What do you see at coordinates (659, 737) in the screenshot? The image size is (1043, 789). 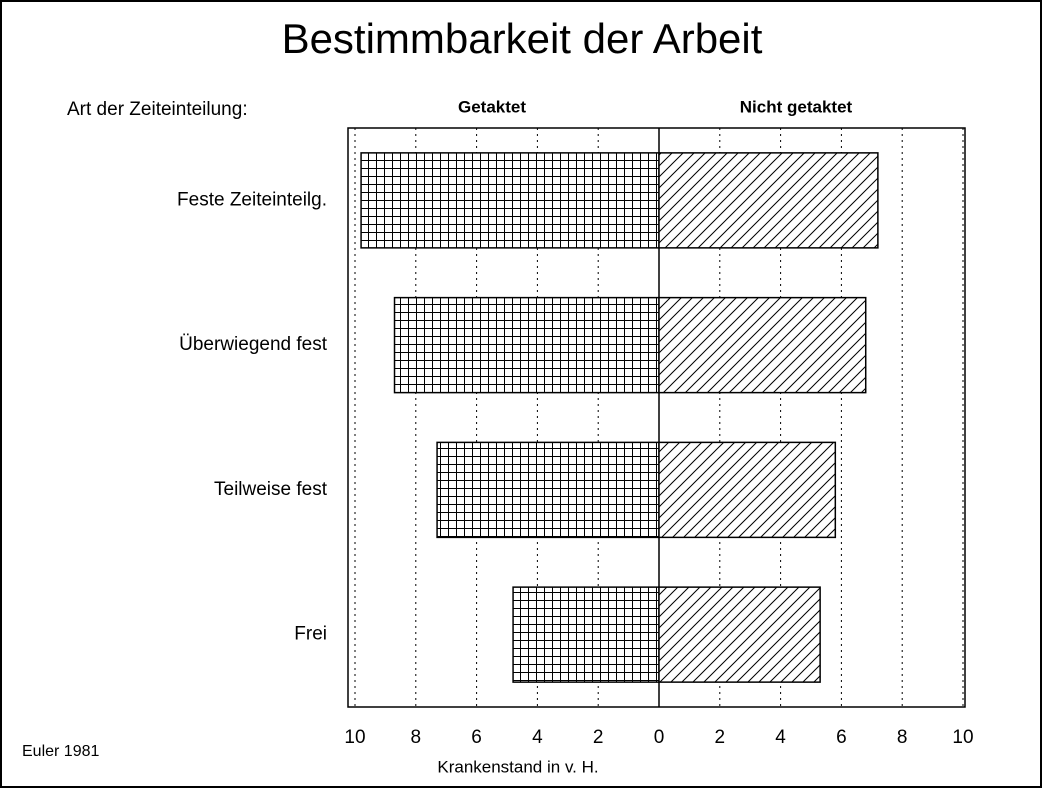 I see `x-tick-label: 0` at bounding box center [659, 737].